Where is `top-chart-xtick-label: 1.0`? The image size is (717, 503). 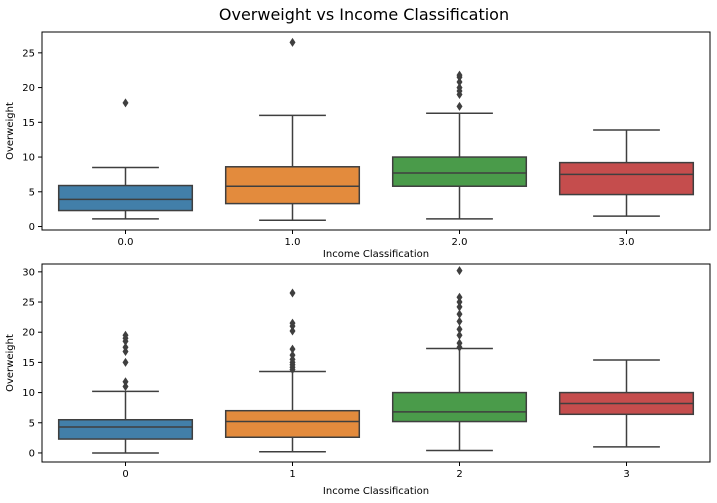 top-chart-xtick-label: 1.0 is located at coordinates (293, 242).